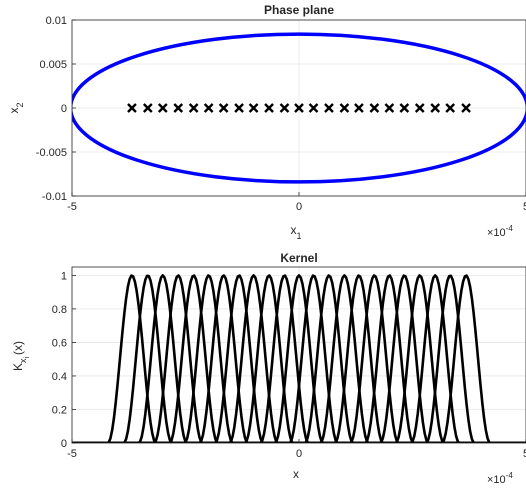 The image size is (526, 492). I want to click on phase-plane-xlabel: x1, so click(295, 232).